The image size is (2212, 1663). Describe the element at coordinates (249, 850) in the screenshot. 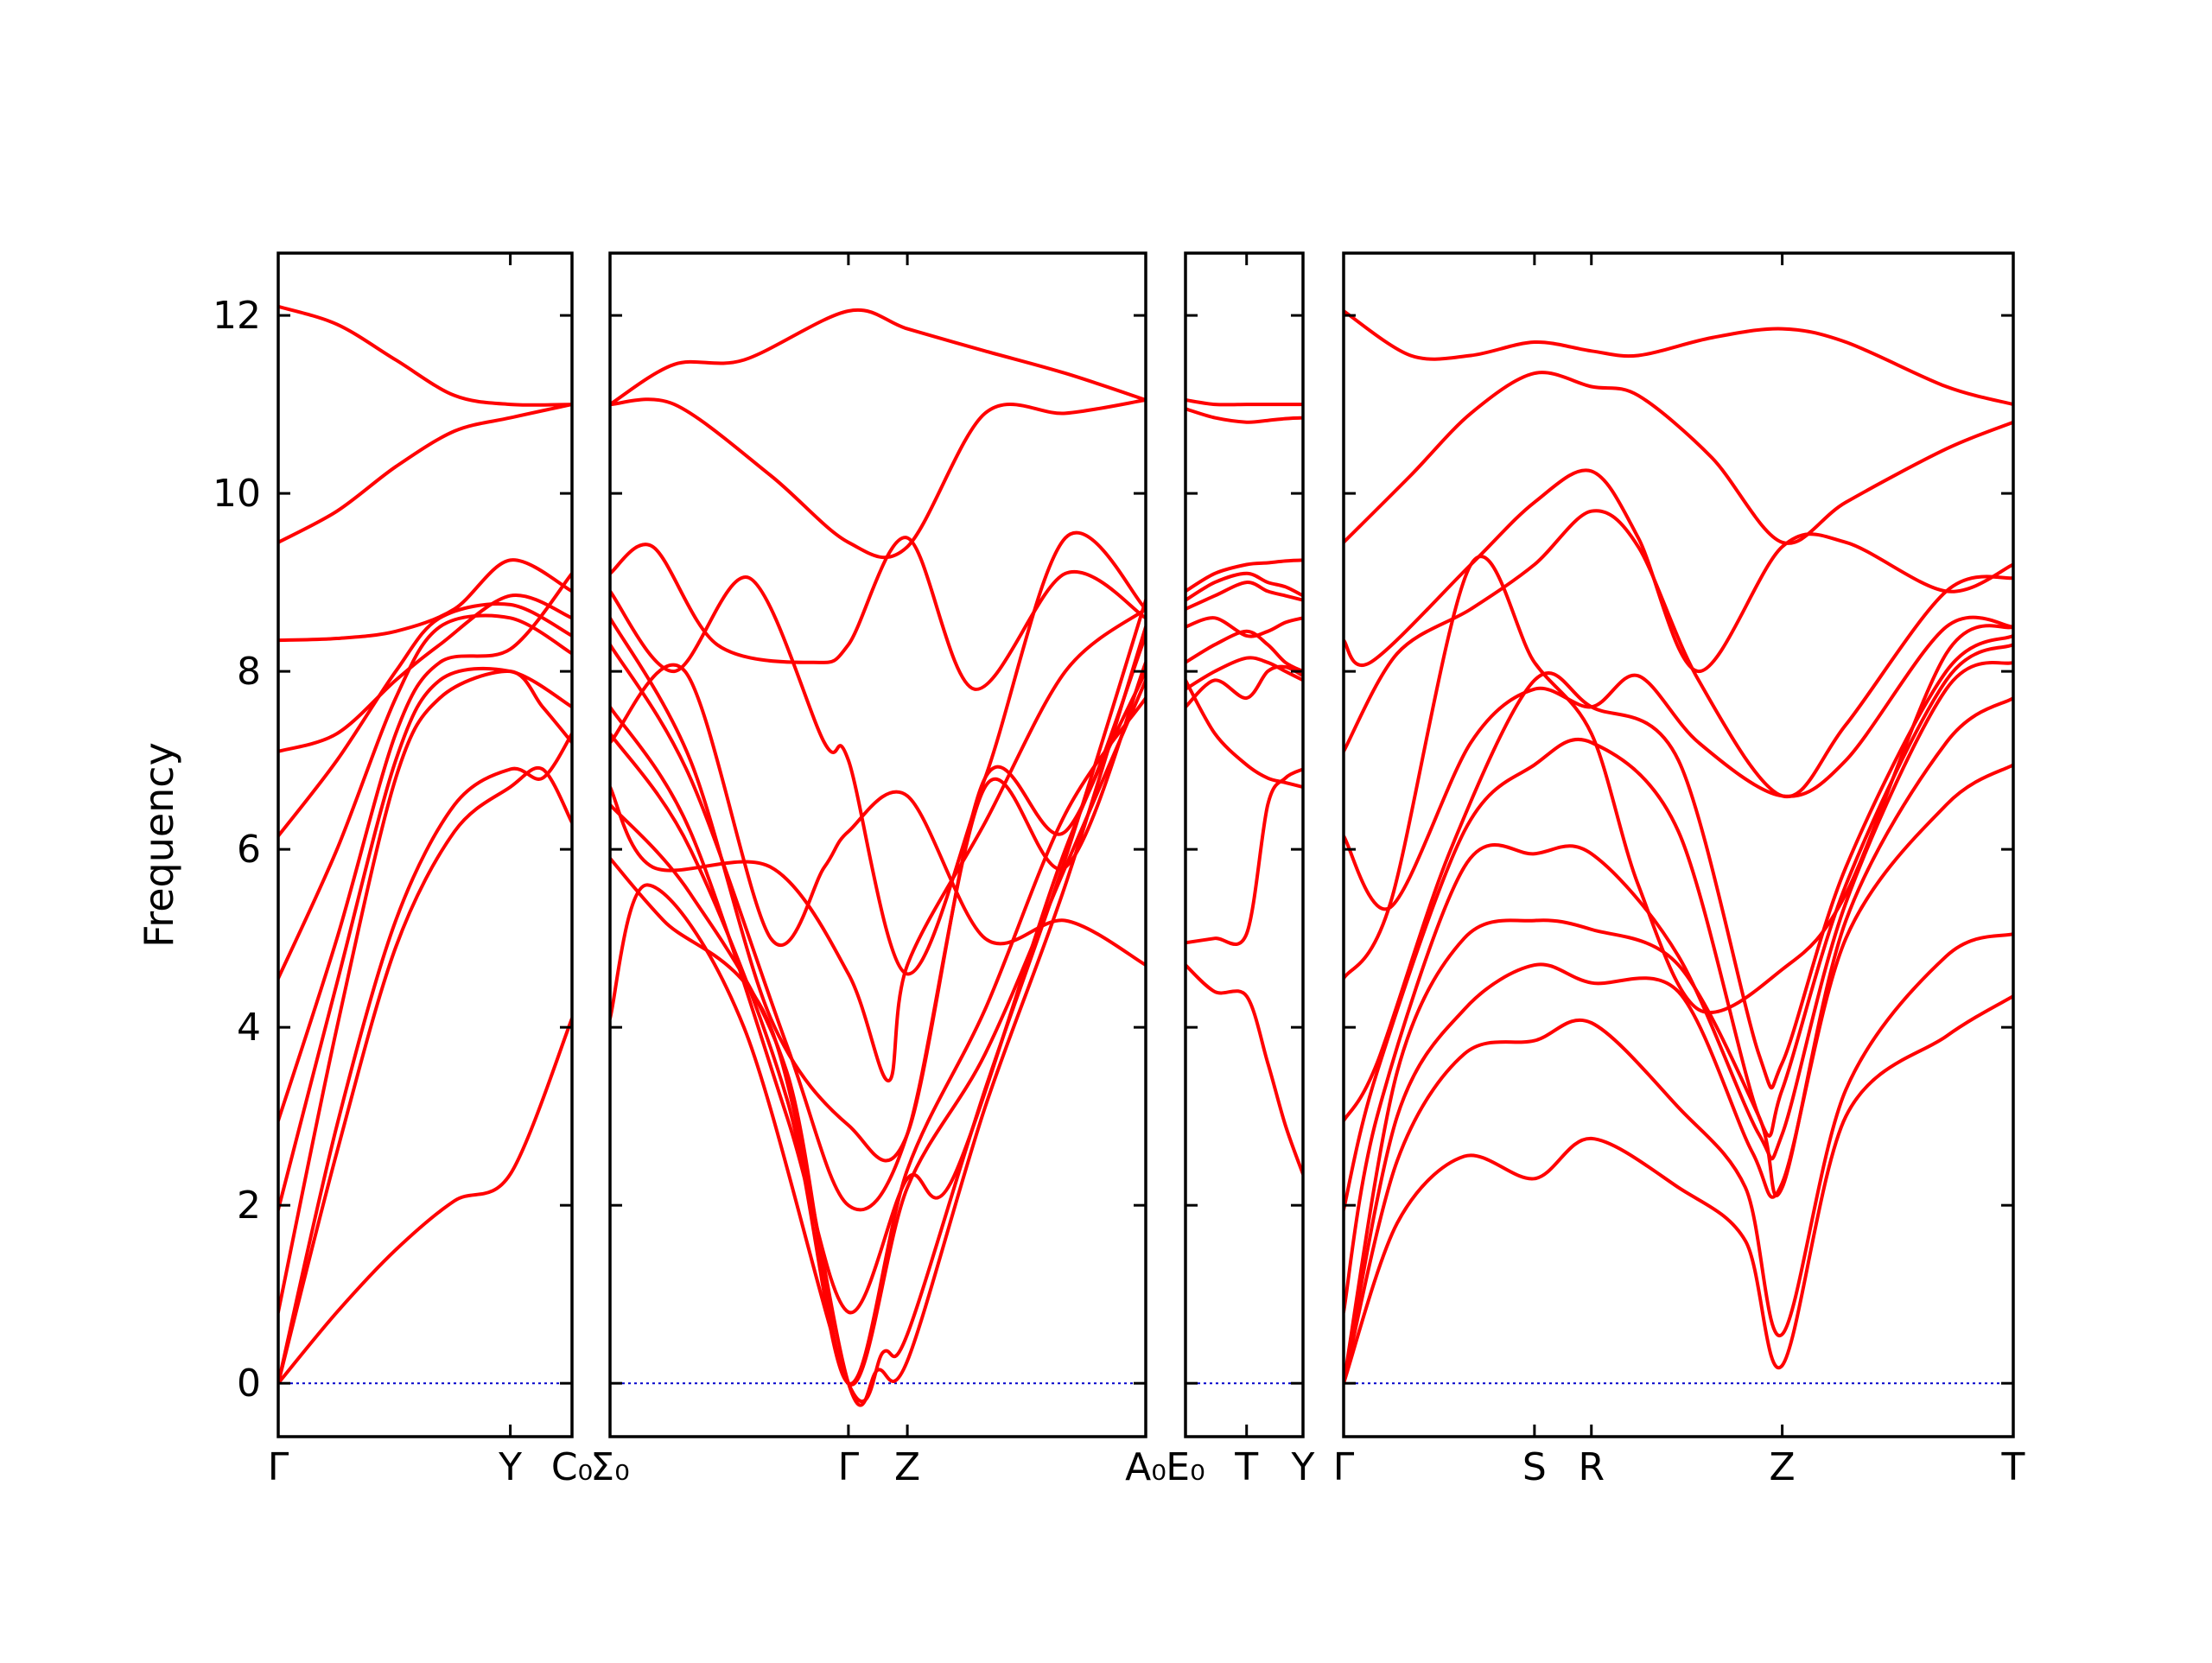

I see `y-tick-label: 6` at that location.